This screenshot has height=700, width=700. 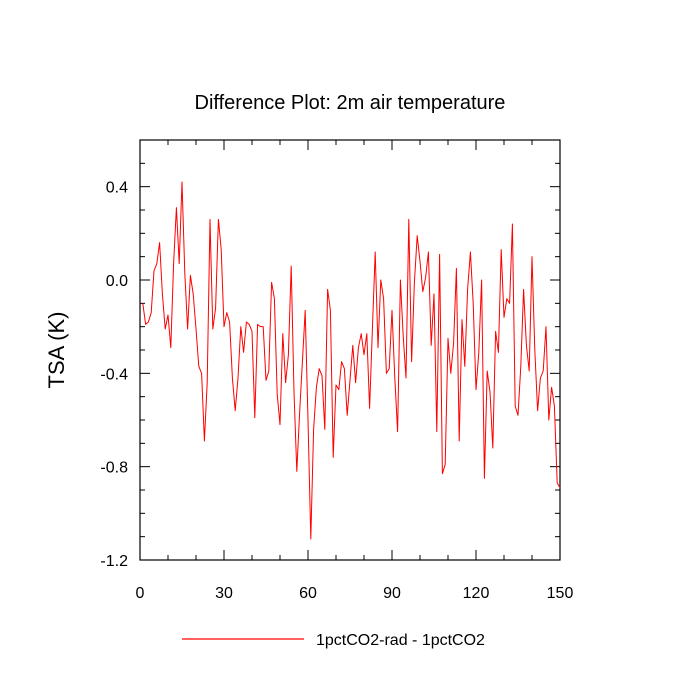 What do you see at coordinates (560, 593) in the screenshot?
I see `x-tick-label: 150` at bounding box center [560, 593].